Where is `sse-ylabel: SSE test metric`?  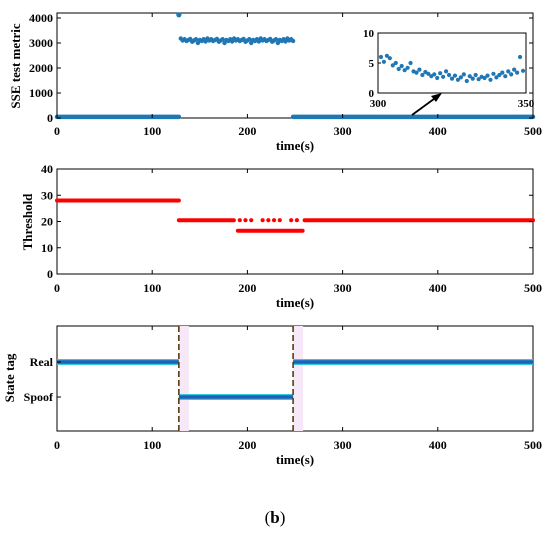
sse-ylabel: SSE test metric is located at coordinates (15, 65).